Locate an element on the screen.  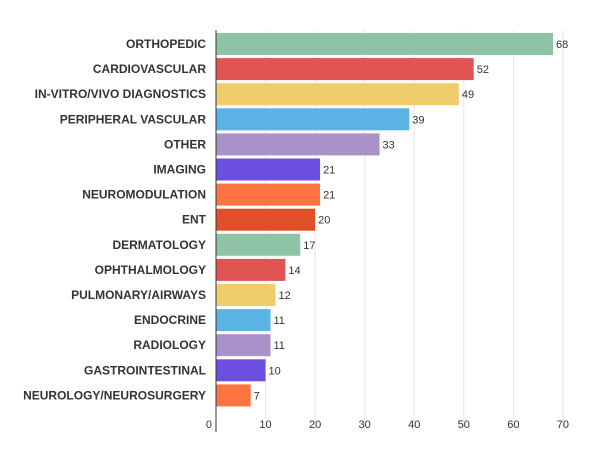
category-label: ENT is located at coordinates (194, 220).